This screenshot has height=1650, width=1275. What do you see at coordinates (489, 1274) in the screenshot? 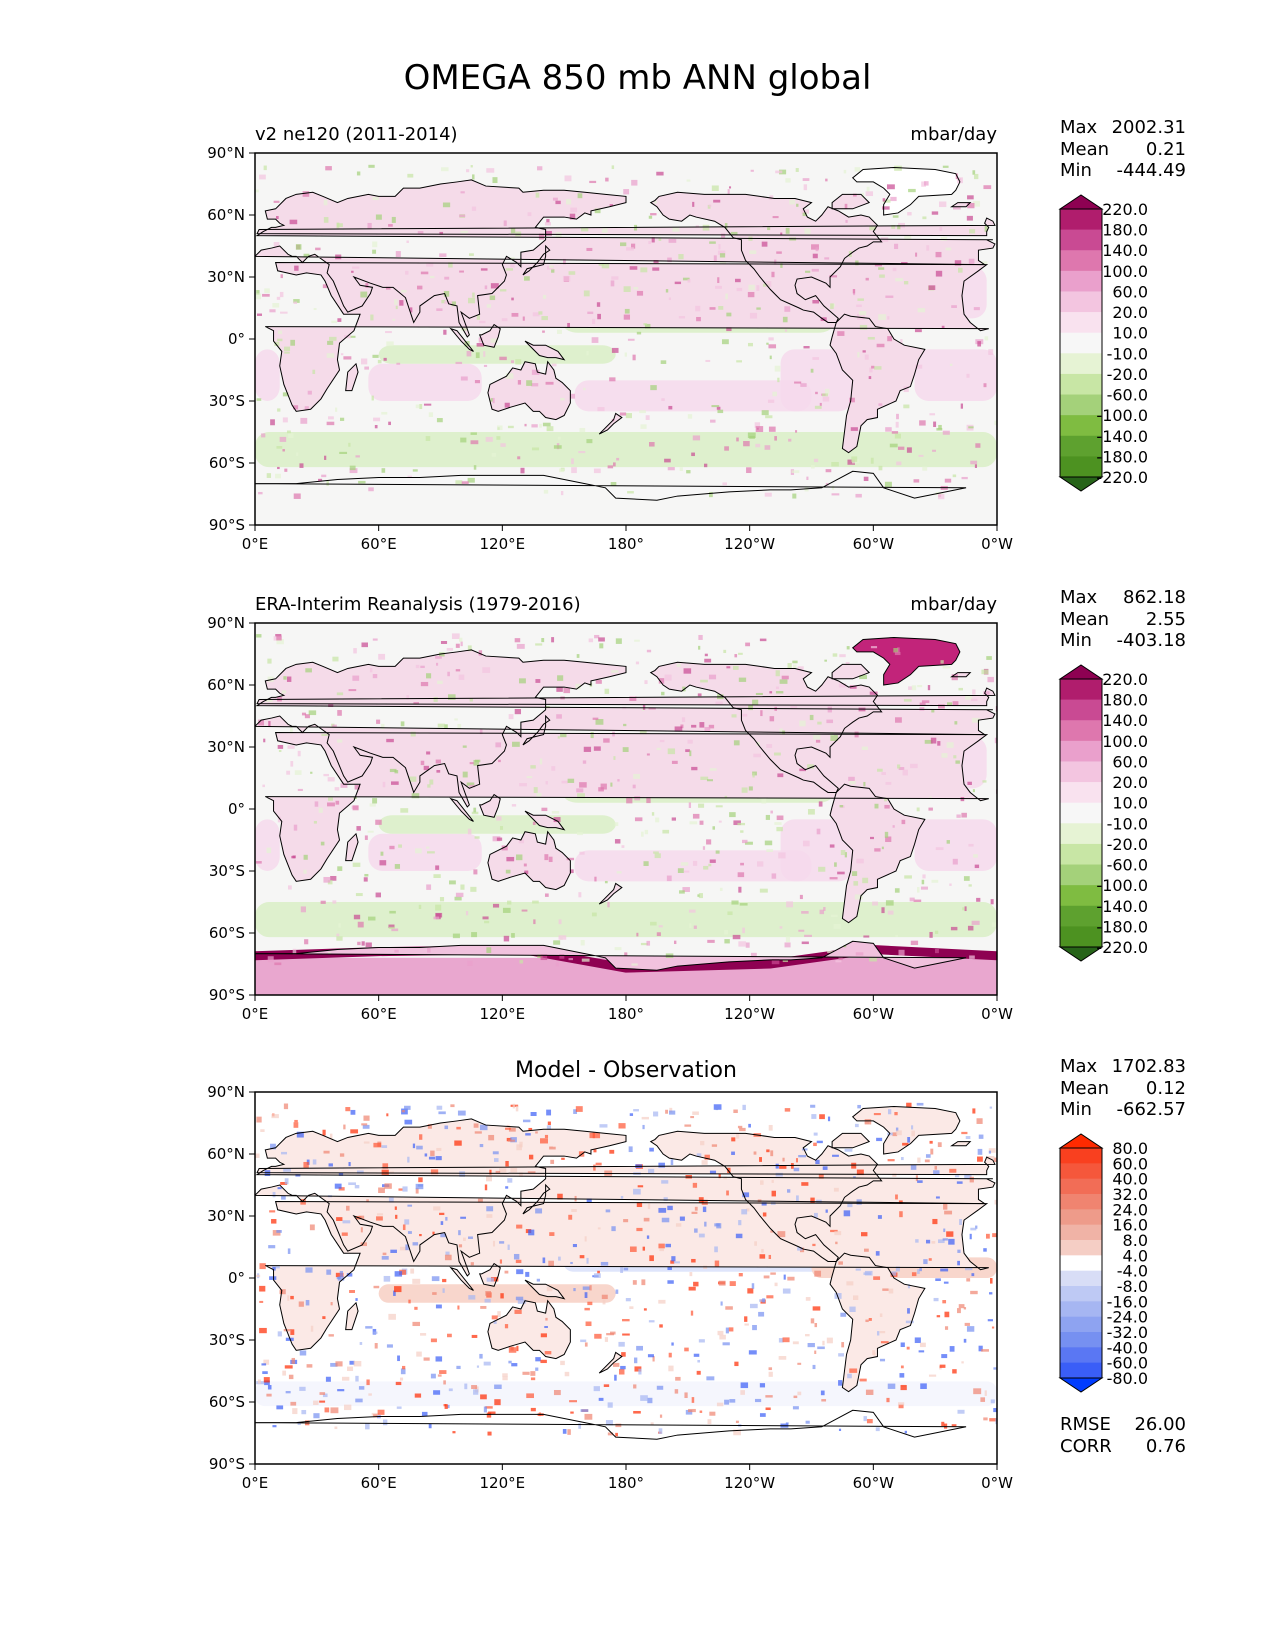
I see `coastline-borneo` at bounding box center [489, 1274].